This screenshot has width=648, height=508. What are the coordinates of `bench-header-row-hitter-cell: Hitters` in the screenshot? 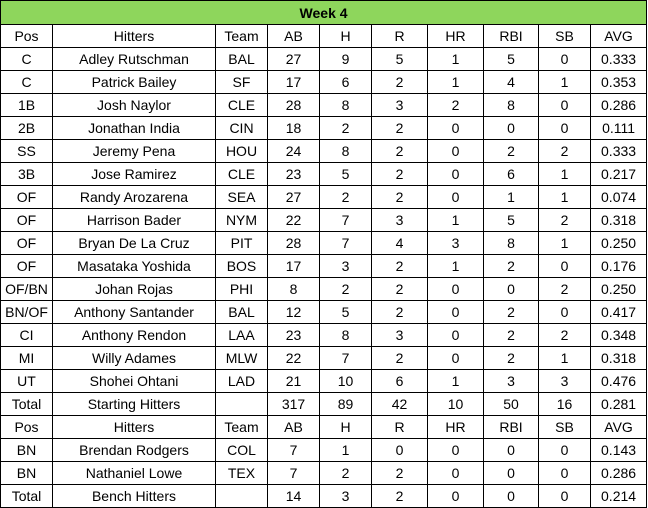 It's located at (134, 427).